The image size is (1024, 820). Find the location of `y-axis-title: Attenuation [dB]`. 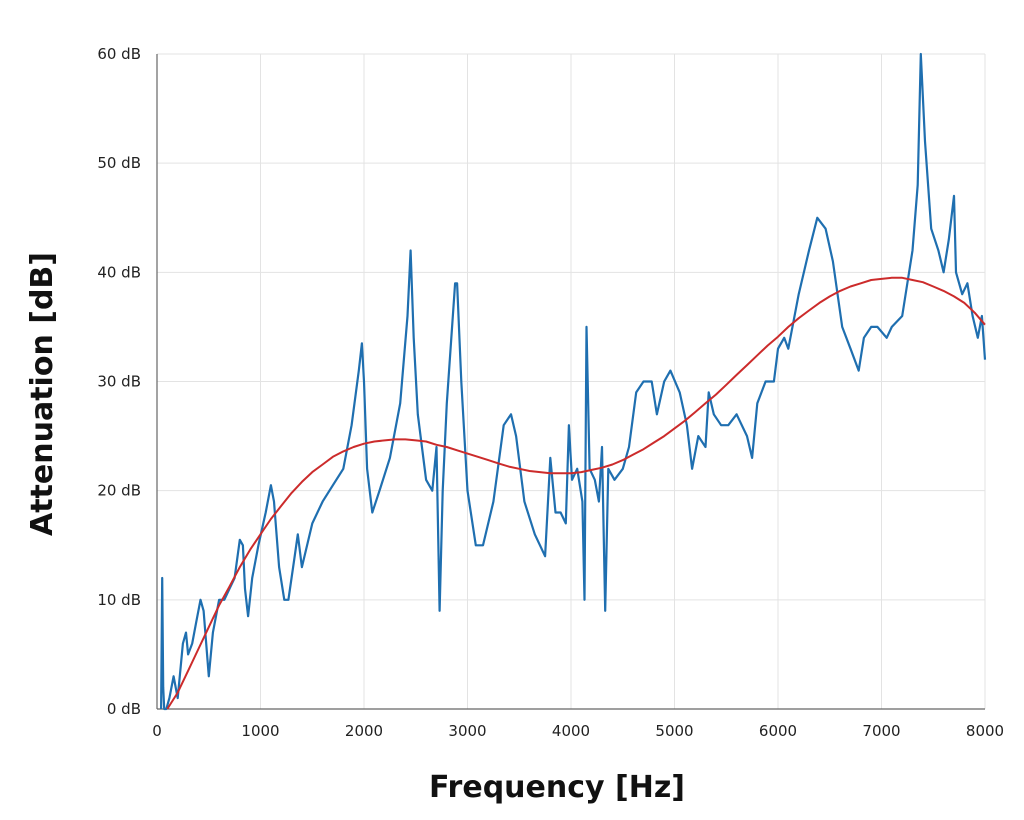

y-axis-title: Attenuation [dB] is located at coordinates (42, 394).